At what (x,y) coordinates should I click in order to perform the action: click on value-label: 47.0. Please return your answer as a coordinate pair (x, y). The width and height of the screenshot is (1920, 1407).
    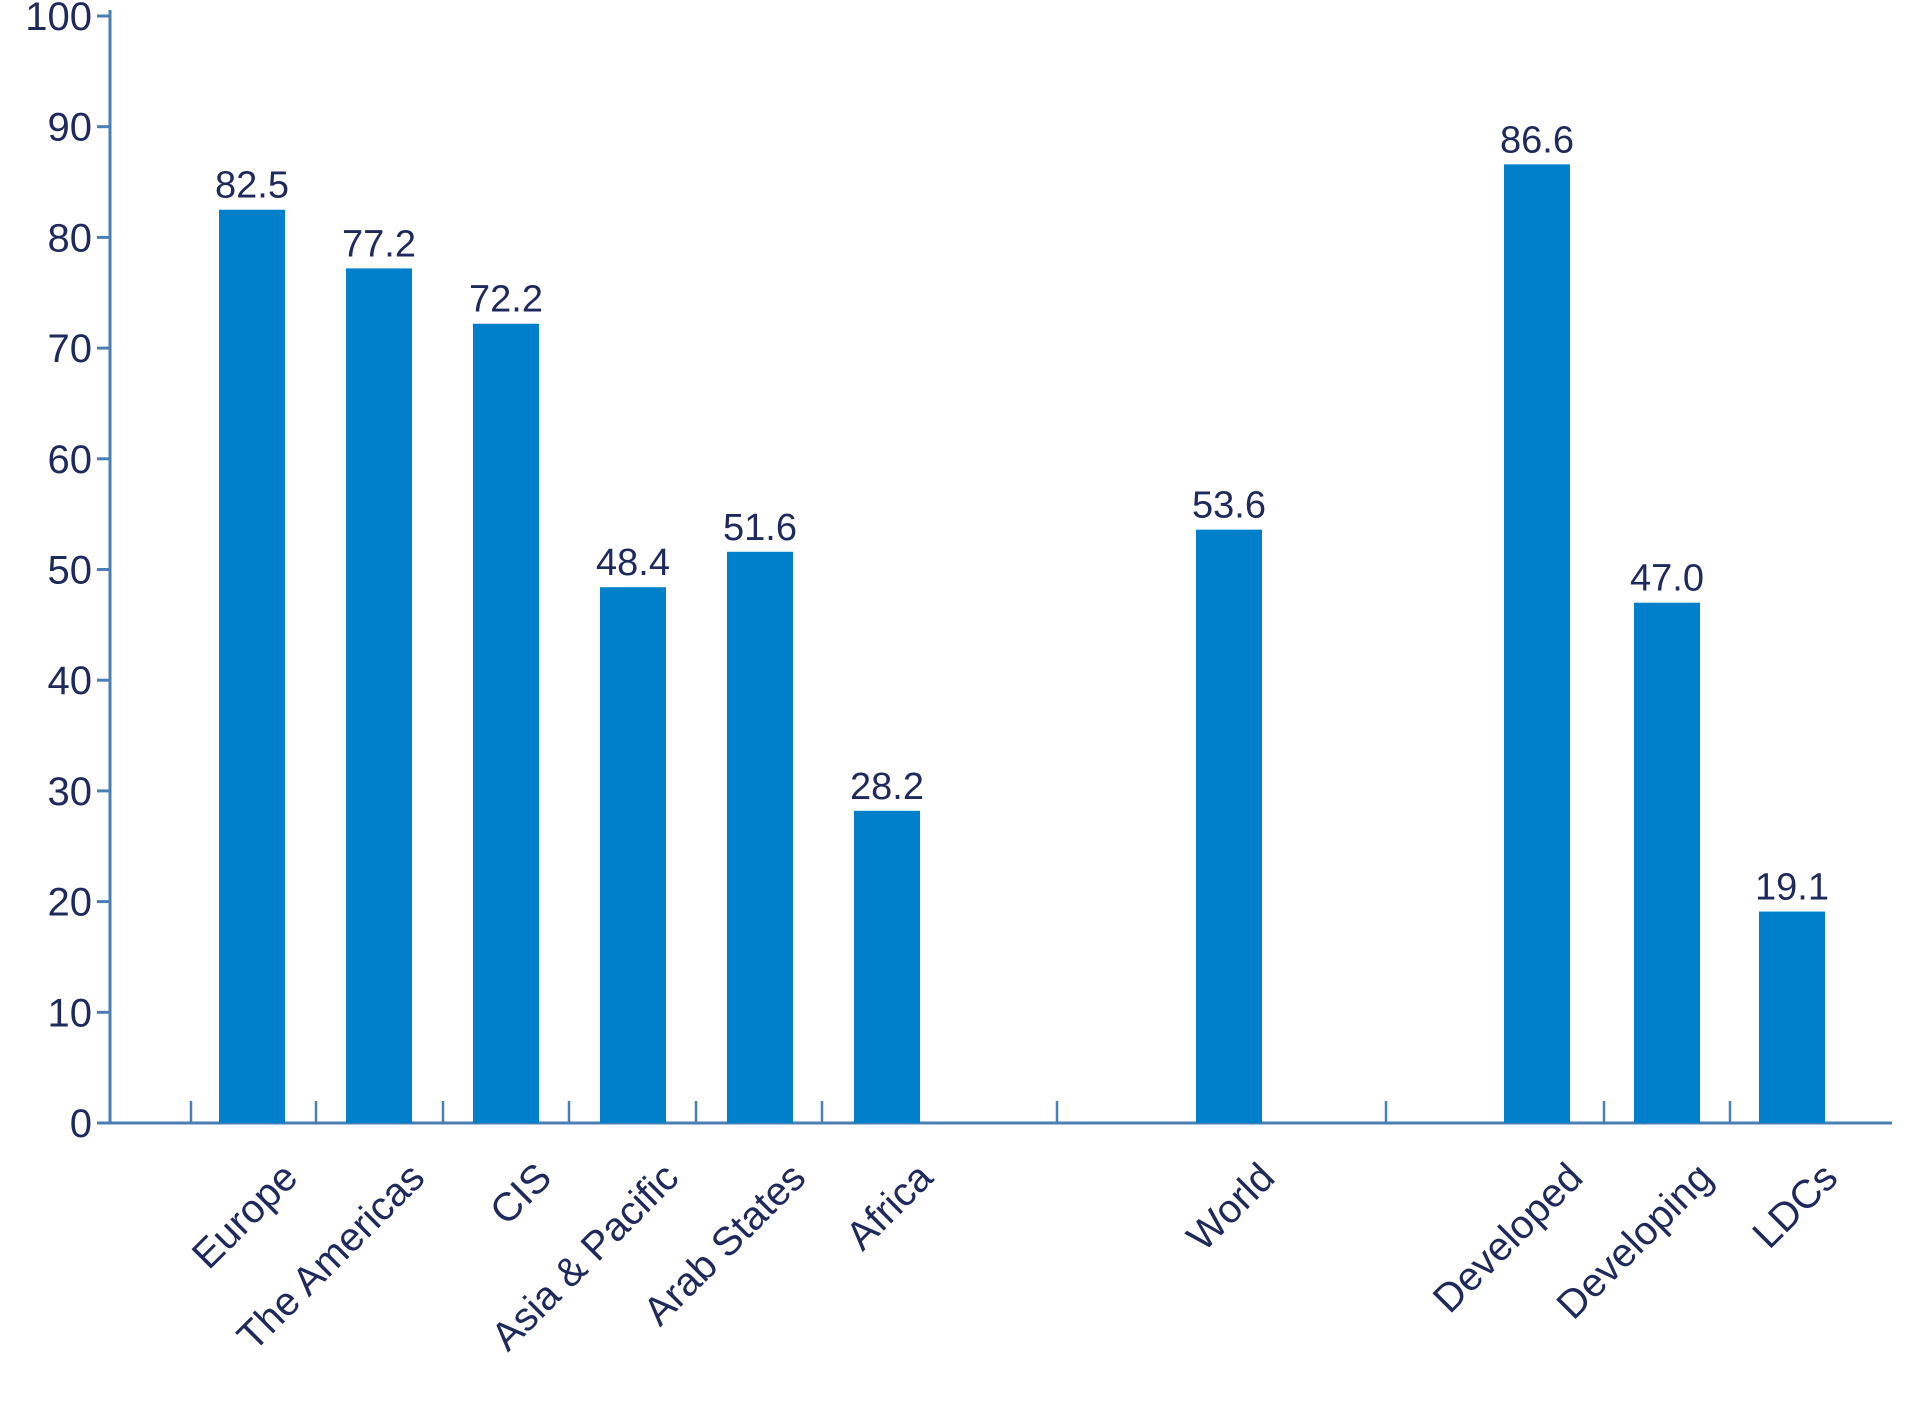
    Looking at the image, I should click on (1667, 579).